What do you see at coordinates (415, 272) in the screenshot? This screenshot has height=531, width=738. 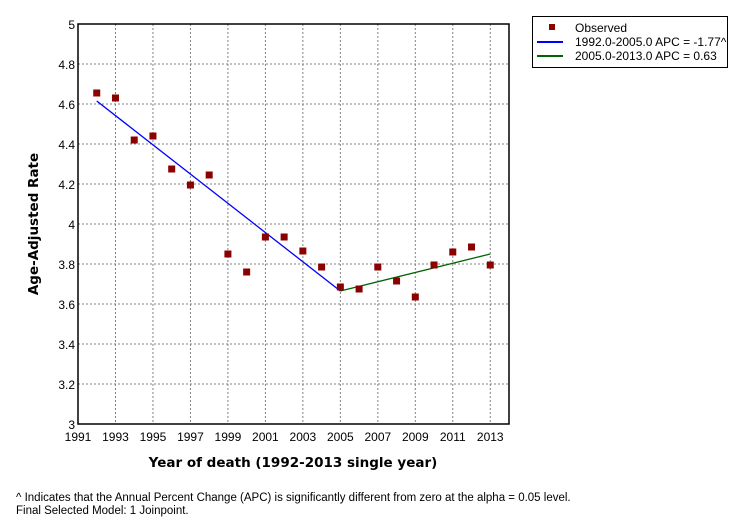 I see `segment-2005-2013-line` at bounding box center [415, 272].